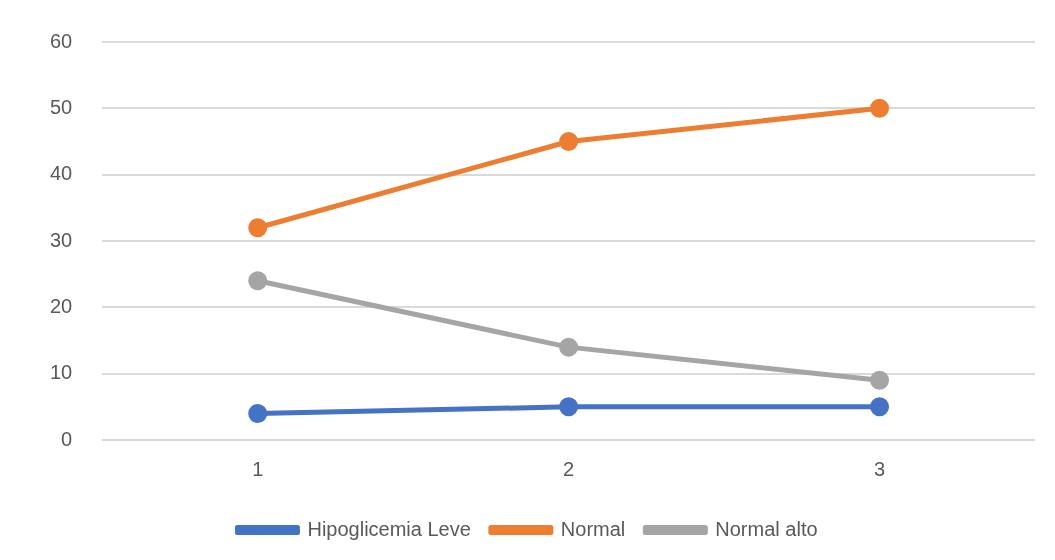 Image resolution: width=1055 pixels, height=560 pixels. Describe the element at coordinates (389, 528) in the screenshot. I see `legend-label: Hipoglicemia Leve` at that location.